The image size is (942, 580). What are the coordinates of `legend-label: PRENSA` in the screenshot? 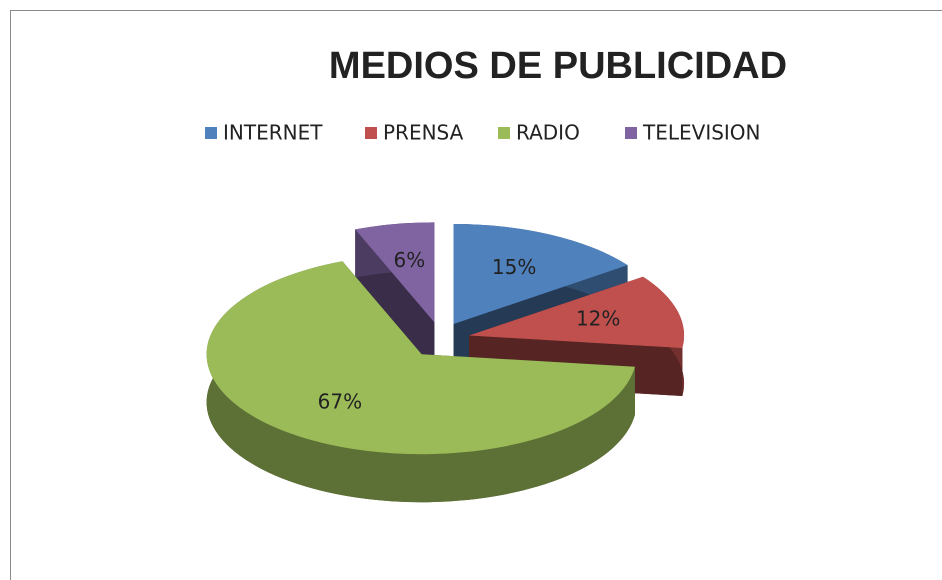 It's located at (423, 133).